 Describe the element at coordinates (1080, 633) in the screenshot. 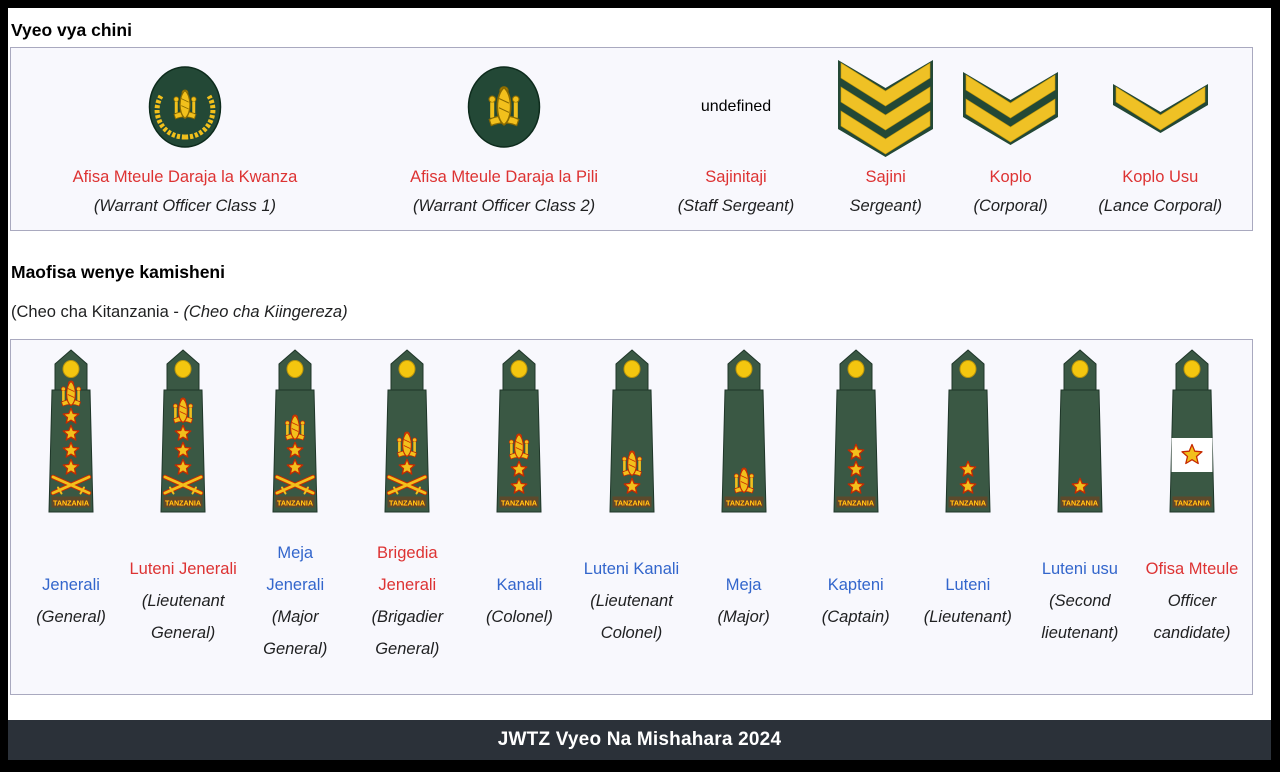

I see `officer-english-label-luteni-usu: lieutenant)` at that location.